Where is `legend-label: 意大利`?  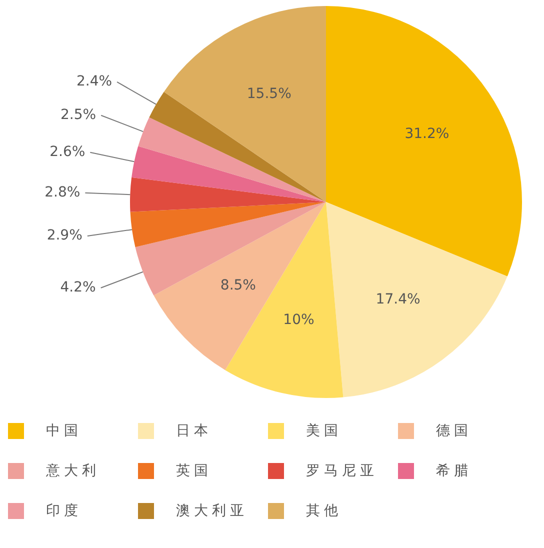 legend-label: 意大利 is located at coordinates (73, 471).